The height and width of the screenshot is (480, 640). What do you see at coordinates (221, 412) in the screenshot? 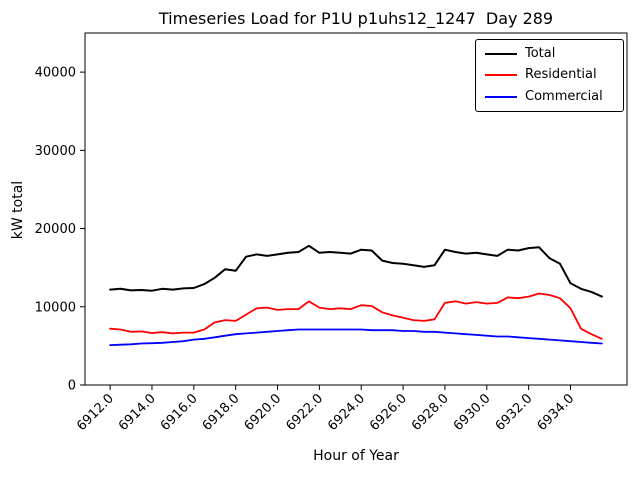
I see `x-tick-label: 6918.0` at bounding box center [221, 412].